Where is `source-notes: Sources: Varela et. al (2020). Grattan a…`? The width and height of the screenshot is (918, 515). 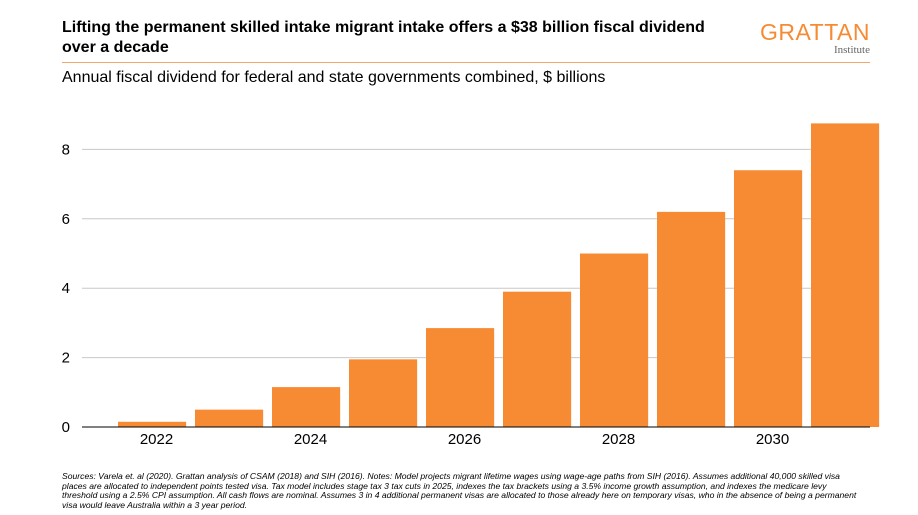
source-notes: Sources: Varela et. al (2020). Grattan a… is located at coordinates (459, 490).